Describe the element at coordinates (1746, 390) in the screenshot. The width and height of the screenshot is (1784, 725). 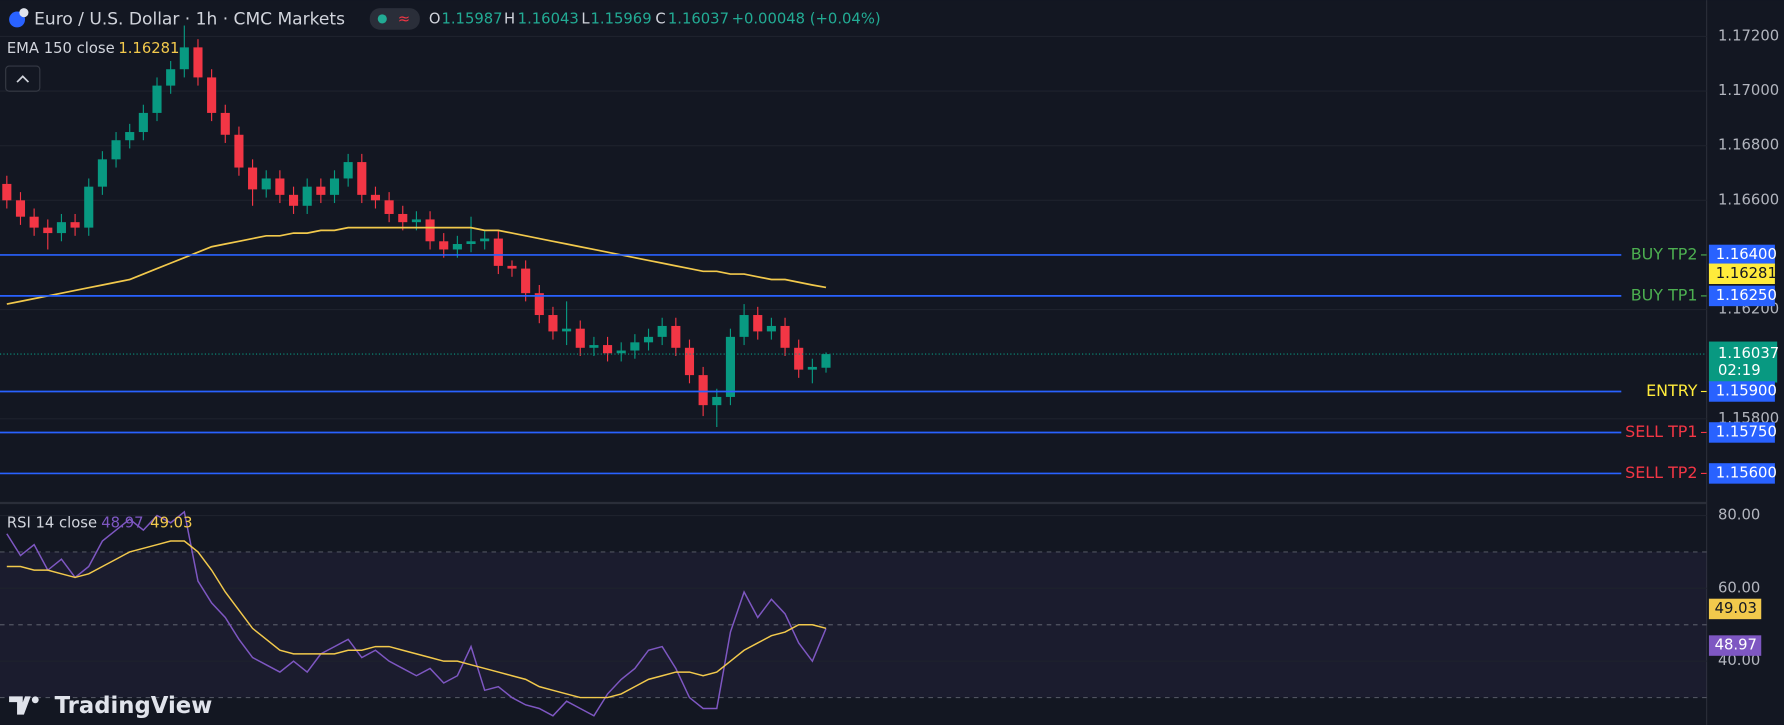
I see `level-price: 1.15900` at that location.